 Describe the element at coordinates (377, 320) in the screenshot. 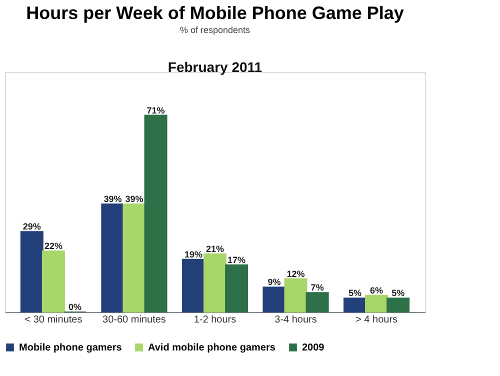

I see `x-tick-label: > 4 hours` at that location.